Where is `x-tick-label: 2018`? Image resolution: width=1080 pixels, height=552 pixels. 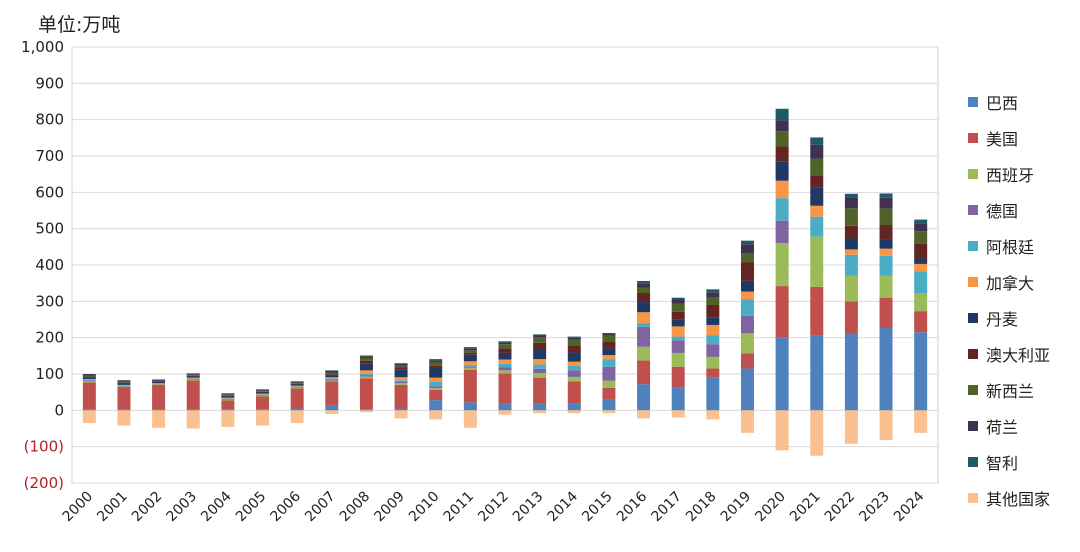
x-tick-label: 2018 is located at coordinates (701, 507).